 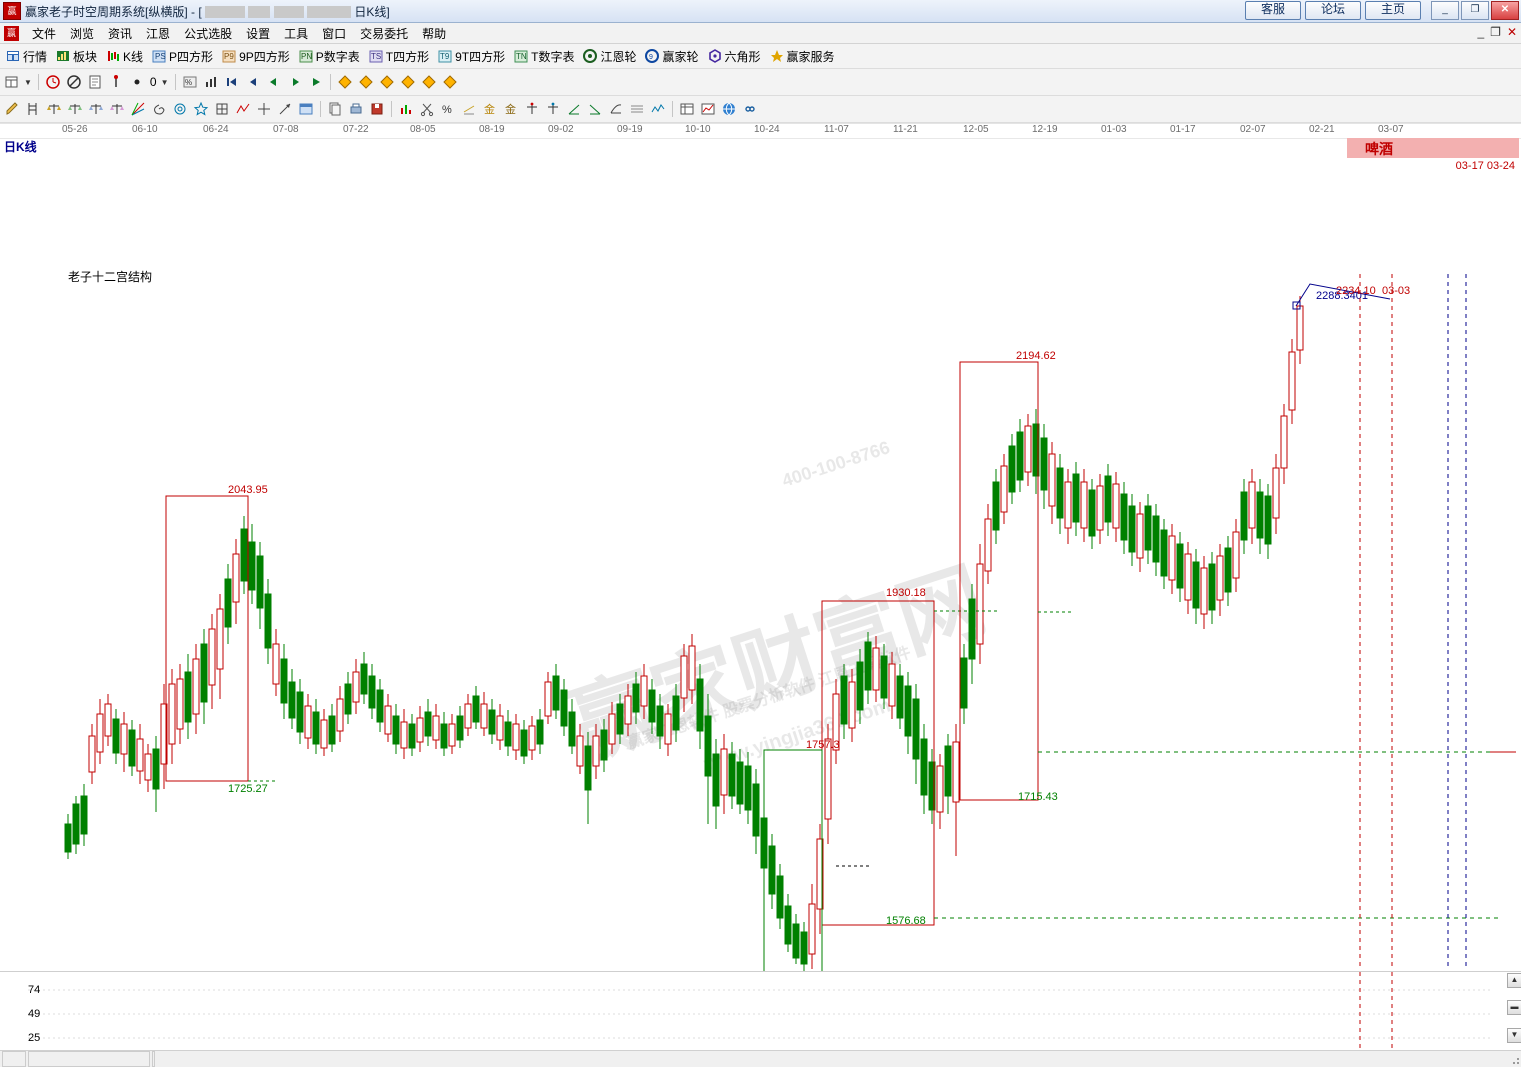 What do you see at coordinates (82, 33) in the screenshot?
I see `menu-browse: 浏览` at bounding box center [82, 33].